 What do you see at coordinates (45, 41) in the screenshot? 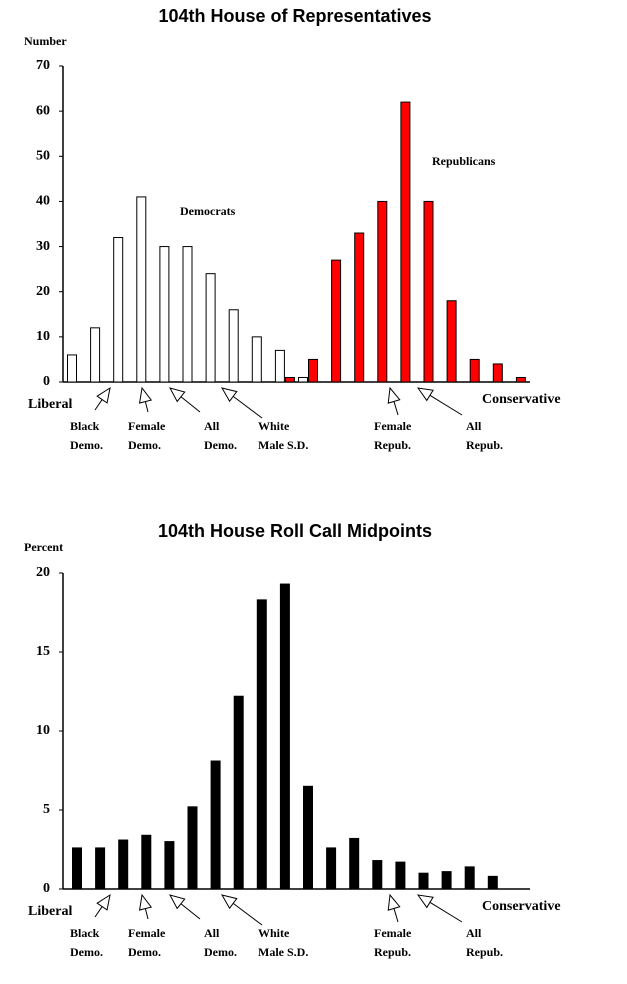
I see `y-axis-label: Number` at bounding box center [45, 41].